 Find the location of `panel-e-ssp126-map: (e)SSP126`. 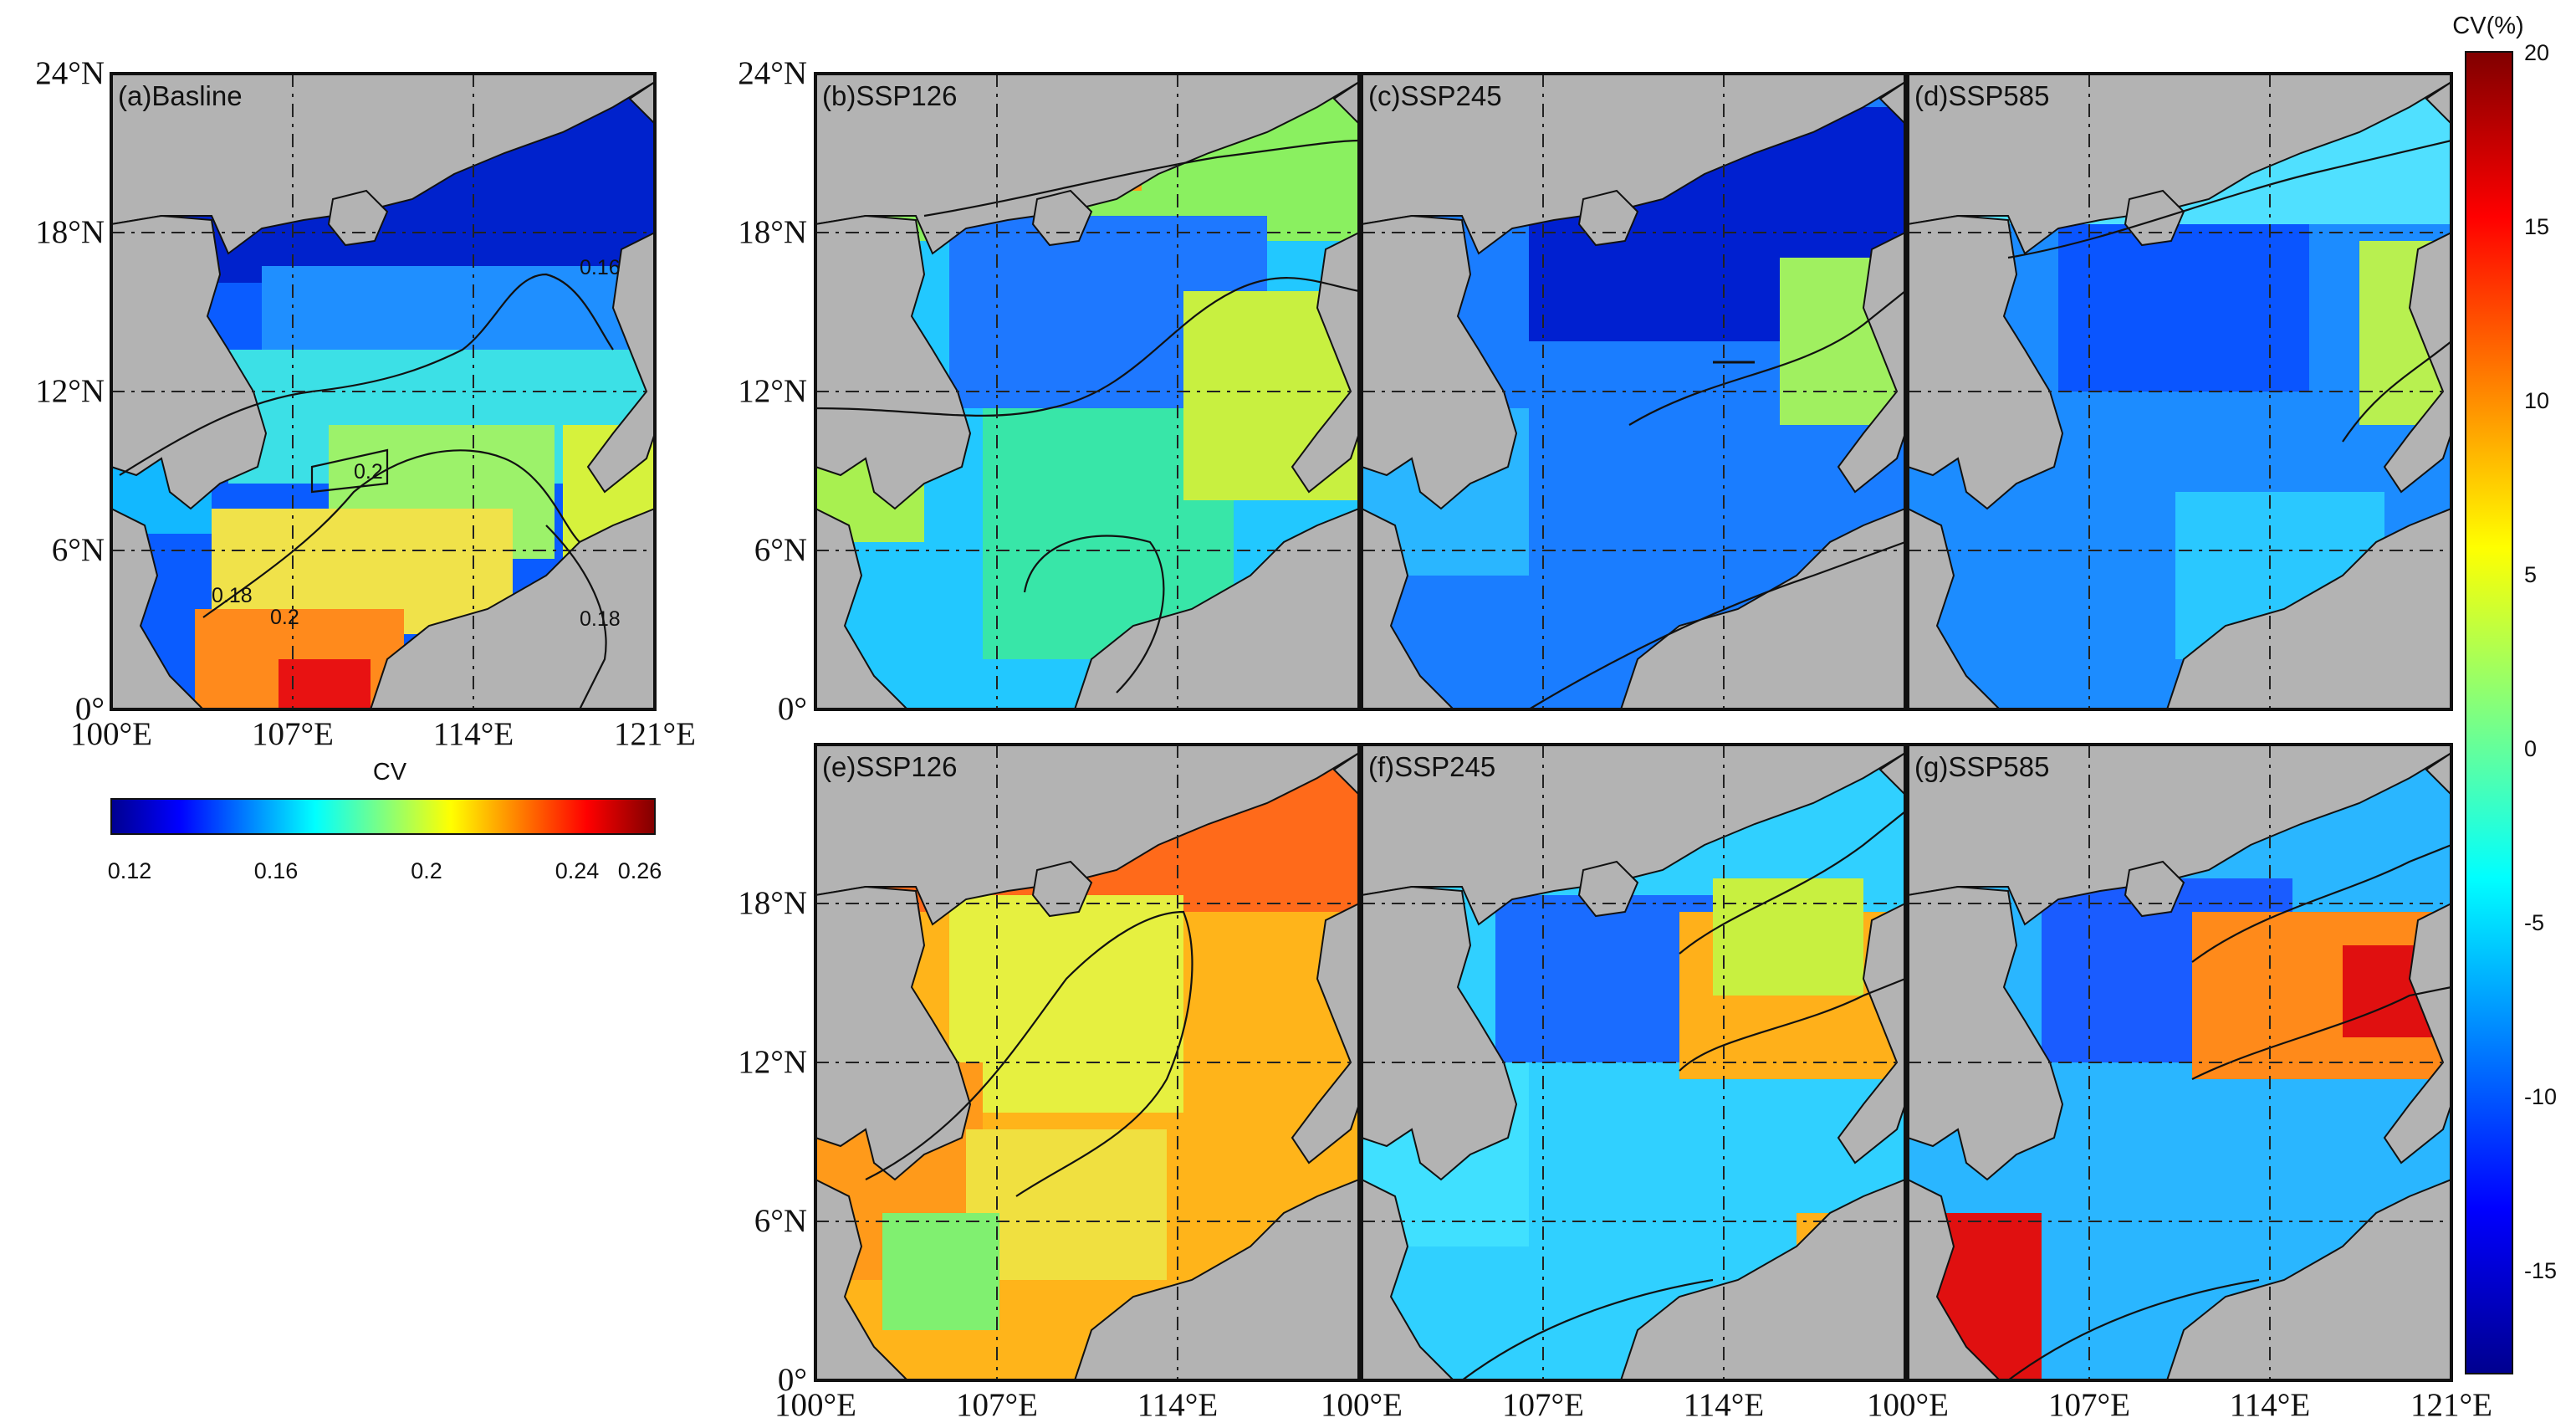

panel-e-ssp126-map: (e)SSP126 is located at coordinates (1087, 1062).